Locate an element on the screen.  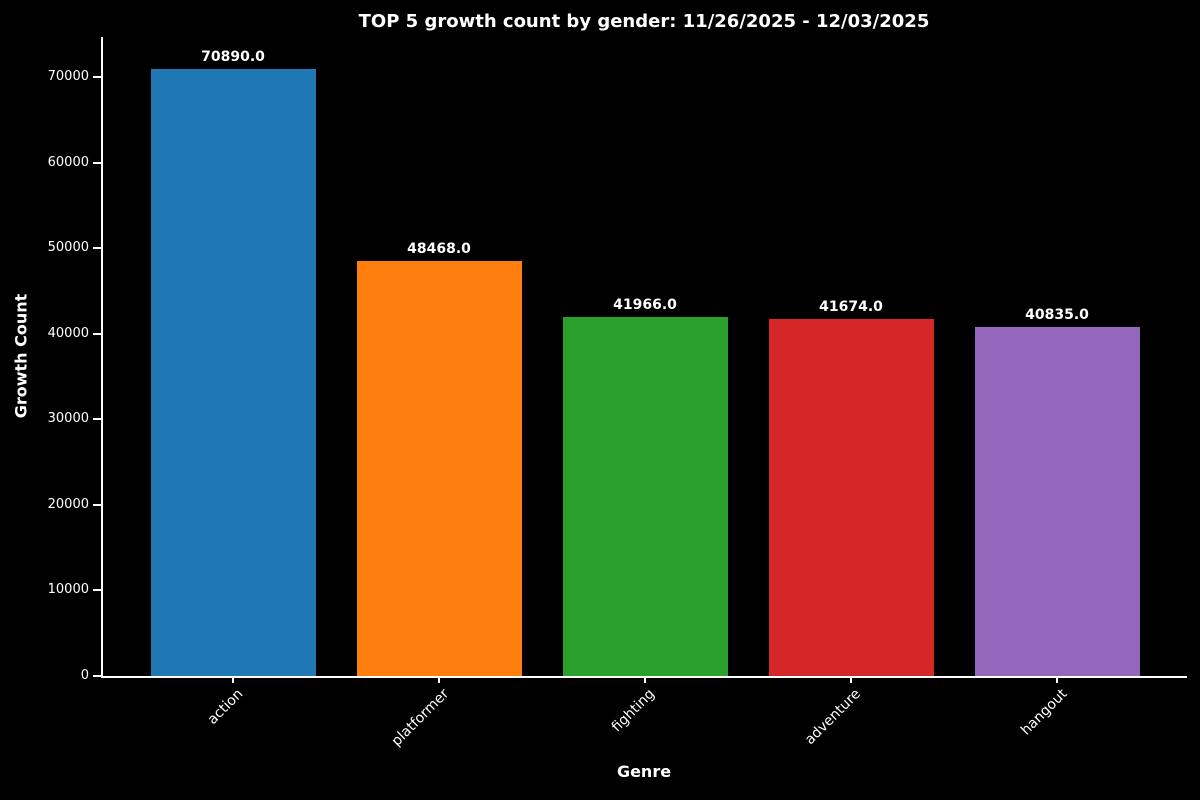
bar-value-label: 41674.0 is located at coordinates (851, 307).